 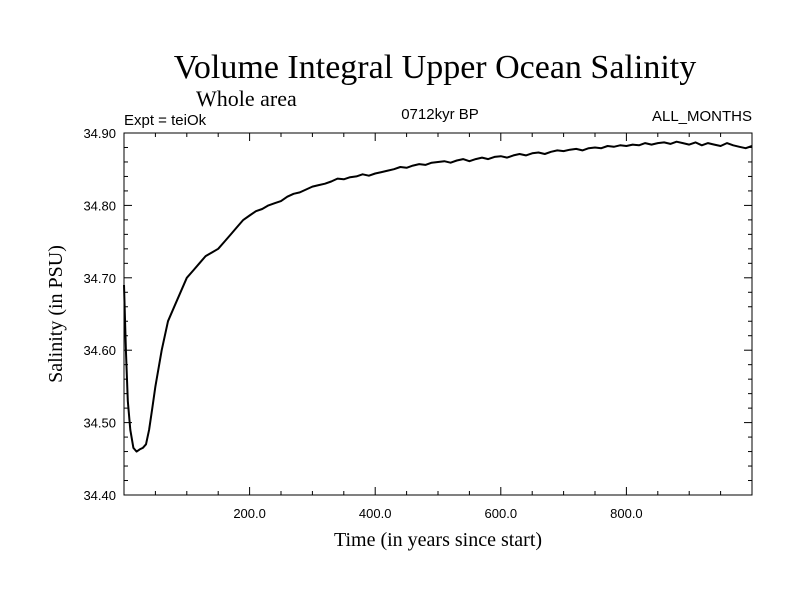 What do you see at coordinates (702, 116) in the screenshot?
I see `months-label: ALL_MONTHS` at bounding box center [702, 116].